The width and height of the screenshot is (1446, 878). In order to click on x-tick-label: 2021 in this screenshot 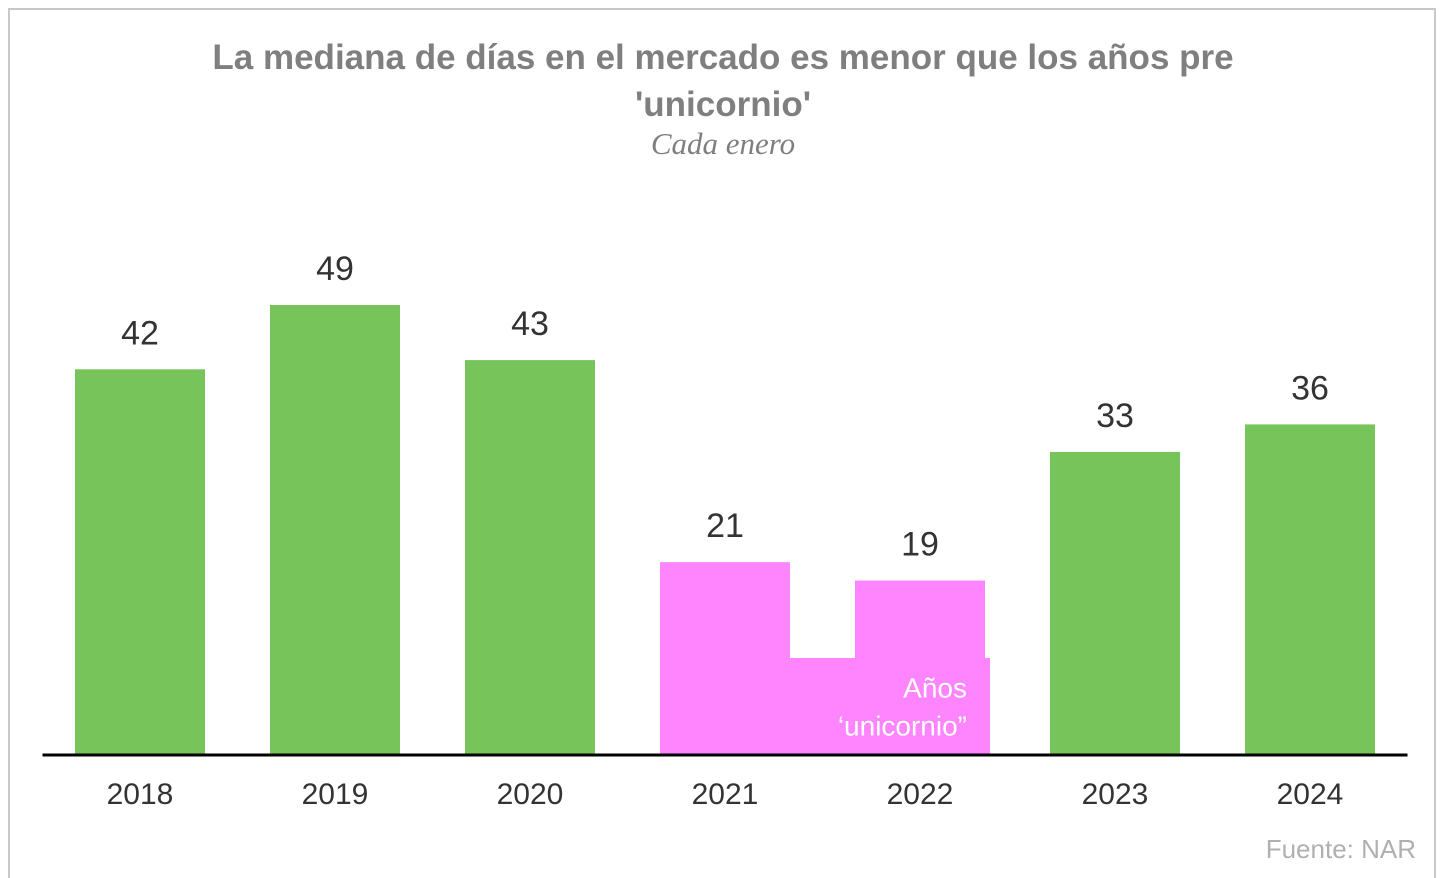, I will do `click(725, 794)`.